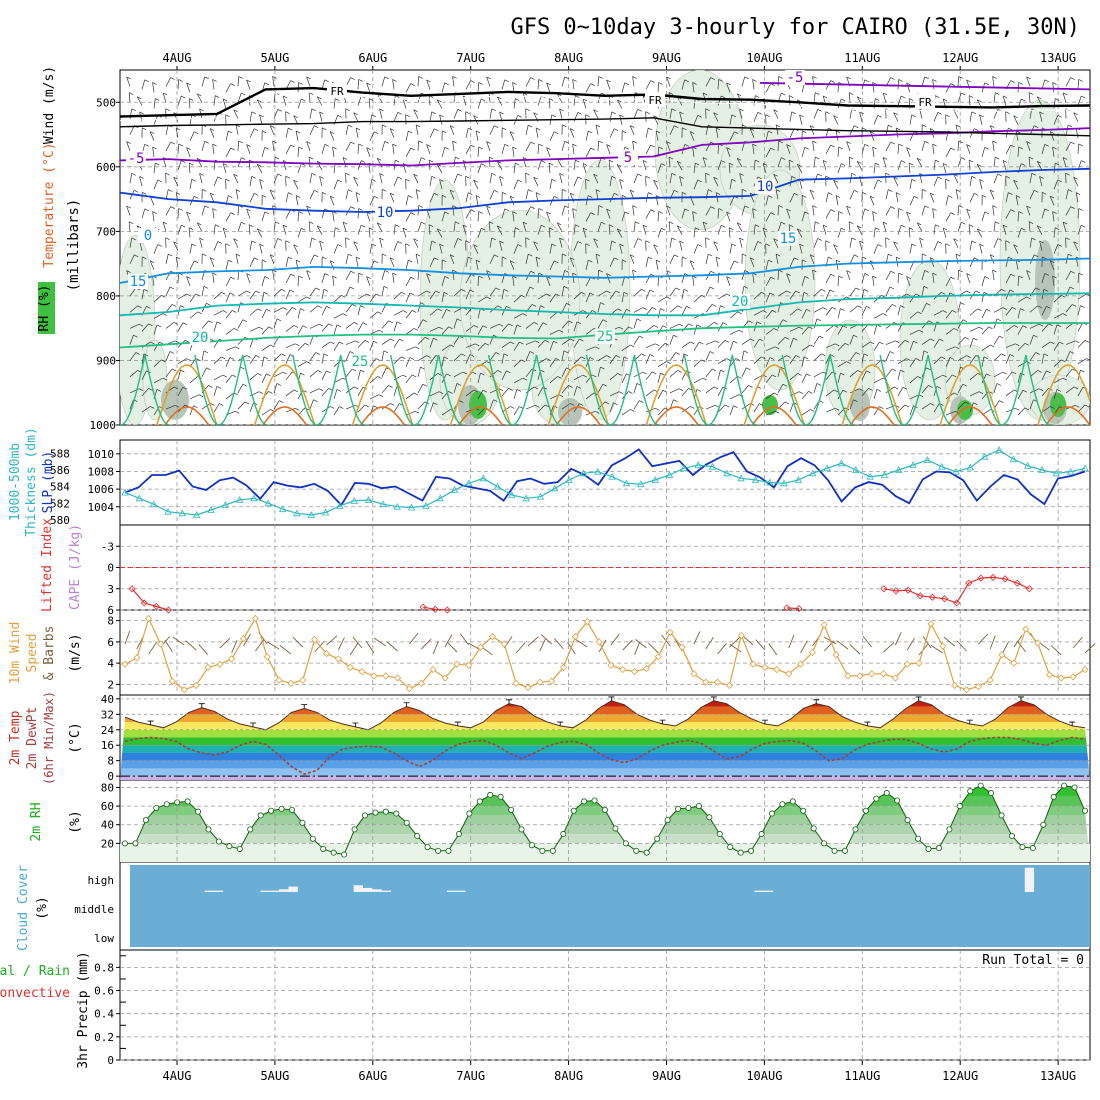  I want to click on lifted-index-marker, so click(944, 599).